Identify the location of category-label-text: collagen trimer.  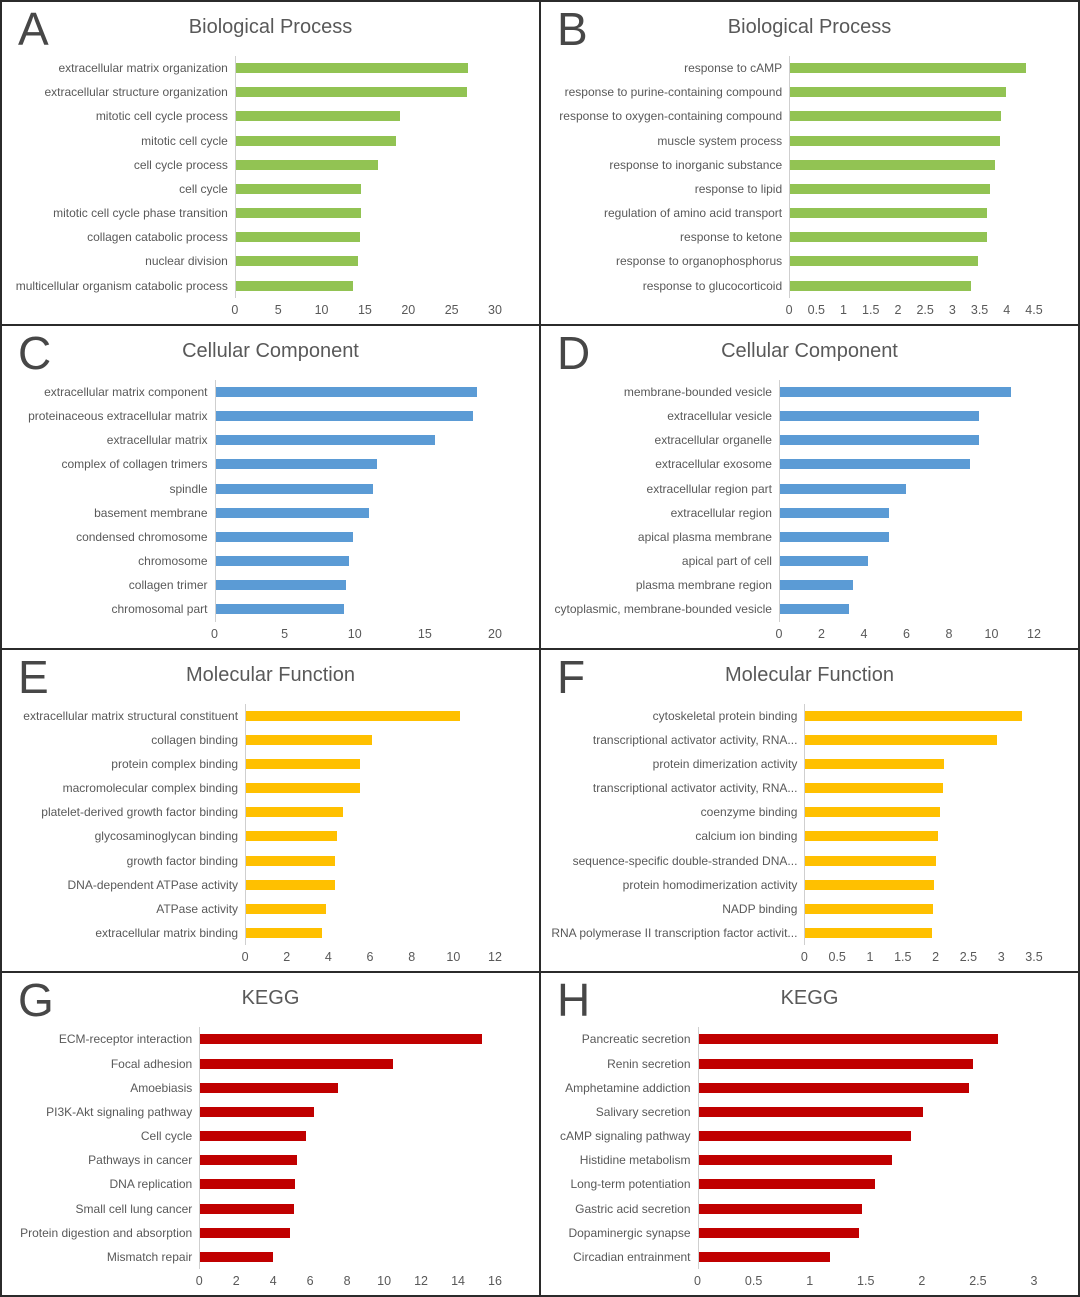
(168, 585).